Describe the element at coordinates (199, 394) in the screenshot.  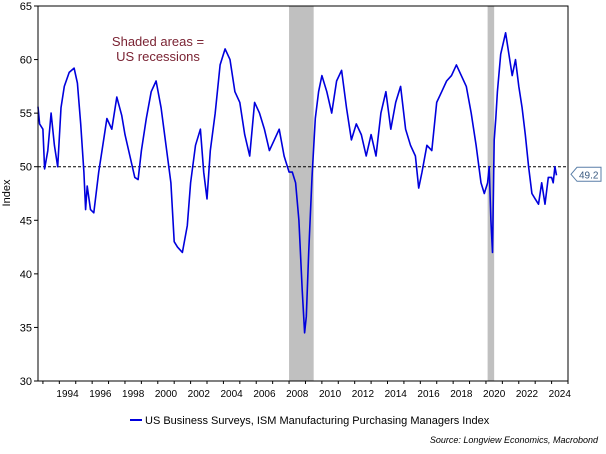
I see `x-tick-label-2002: 2002` at that location.